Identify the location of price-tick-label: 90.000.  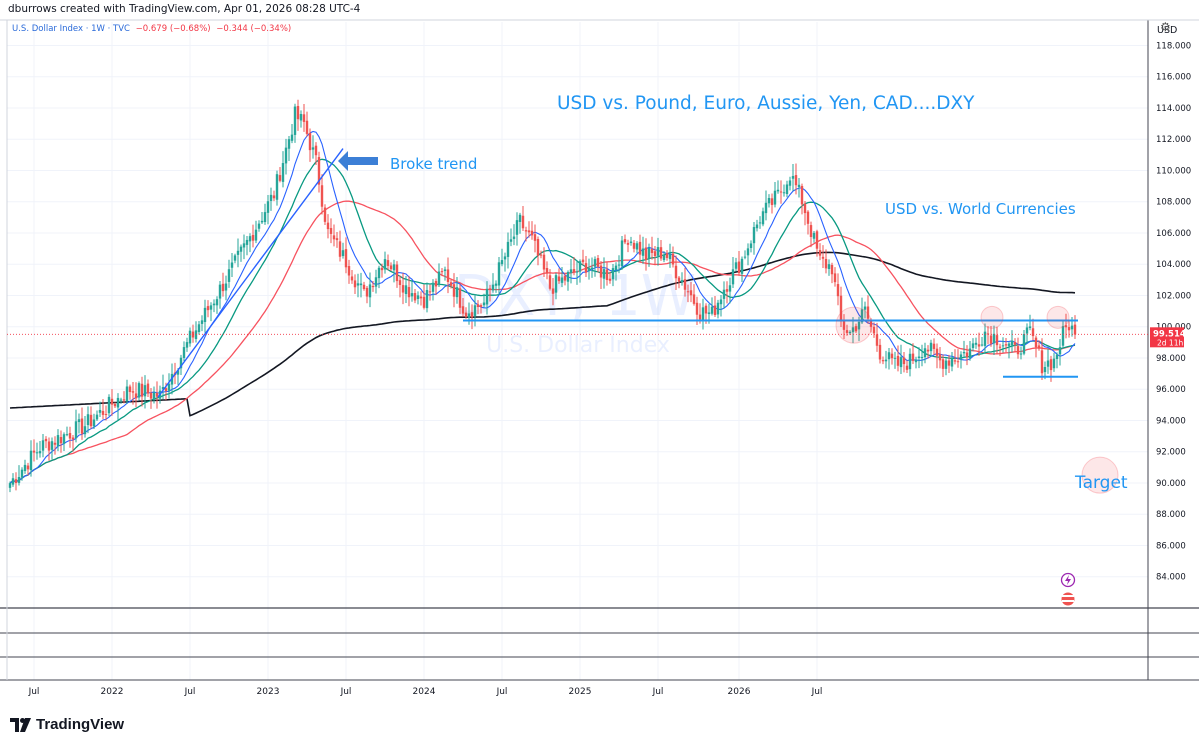
(1171, 484).